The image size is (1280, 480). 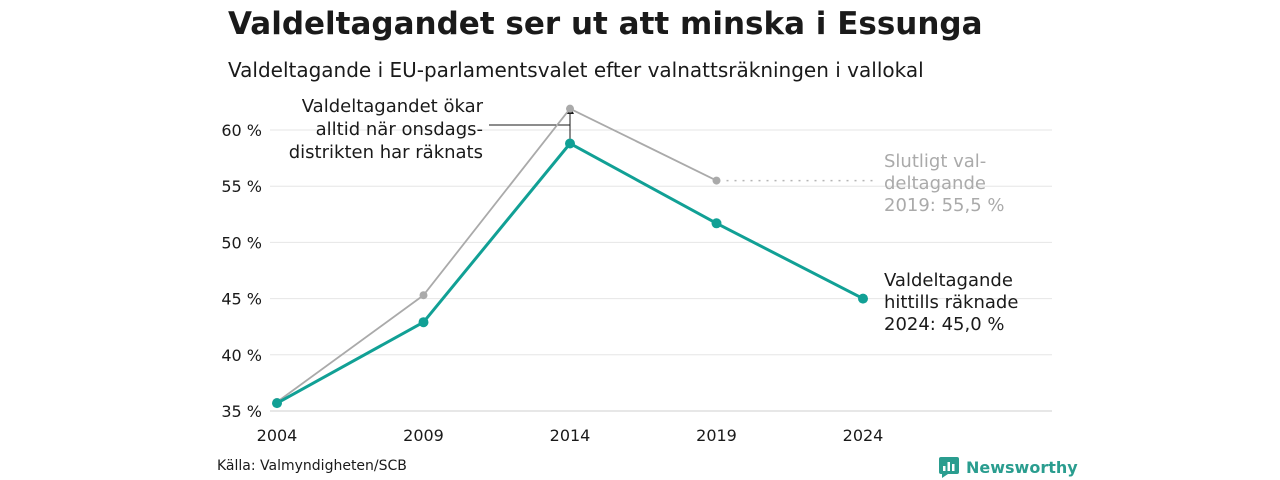 I want to click on y-tick-label: 40 %, so click(x=241, y=355).